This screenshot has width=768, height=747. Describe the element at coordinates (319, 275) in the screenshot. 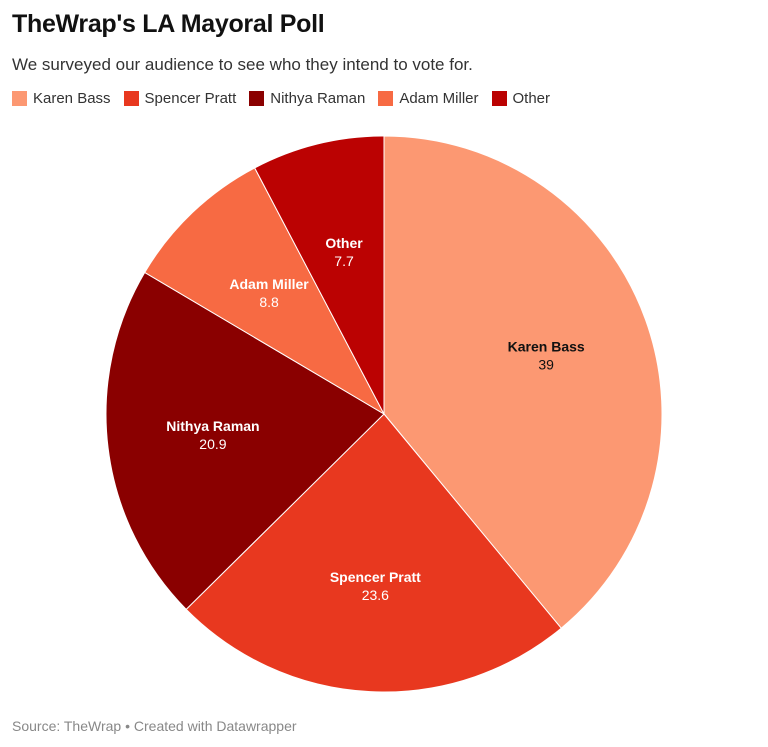

I see `pie-slice-other` at that location.